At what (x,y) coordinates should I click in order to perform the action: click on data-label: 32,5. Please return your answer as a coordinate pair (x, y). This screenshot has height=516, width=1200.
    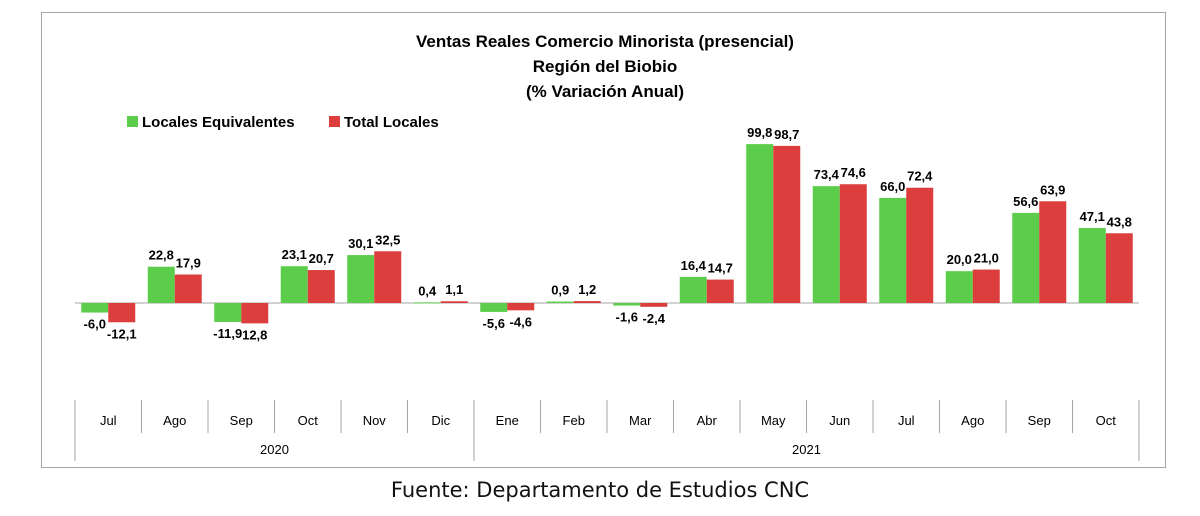
    Looking at the image, I should click on (387, 239).